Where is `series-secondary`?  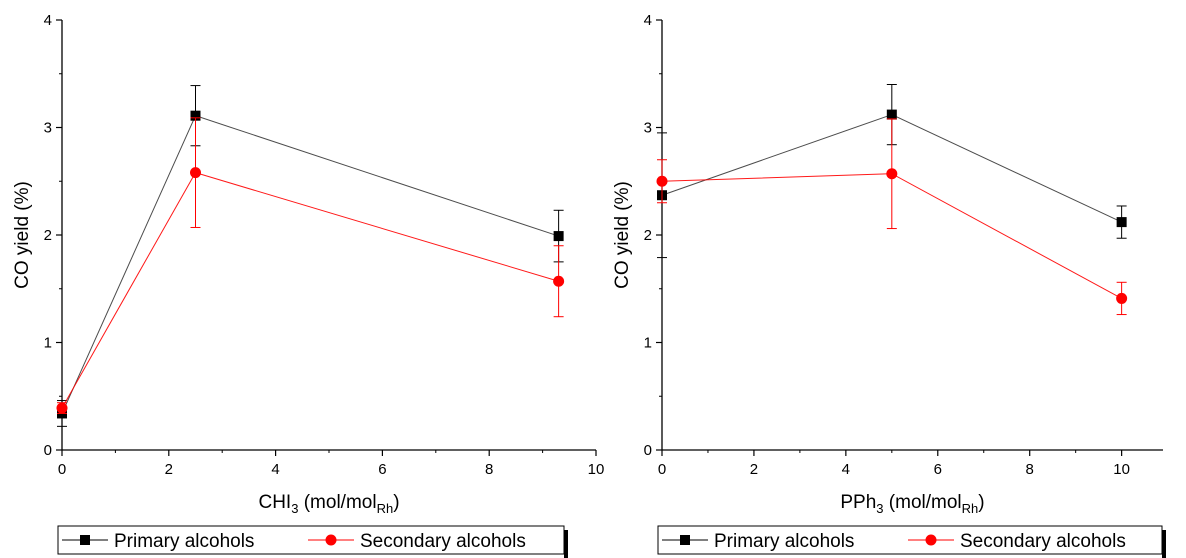
series-secondary is located at coordinates (892, 217).